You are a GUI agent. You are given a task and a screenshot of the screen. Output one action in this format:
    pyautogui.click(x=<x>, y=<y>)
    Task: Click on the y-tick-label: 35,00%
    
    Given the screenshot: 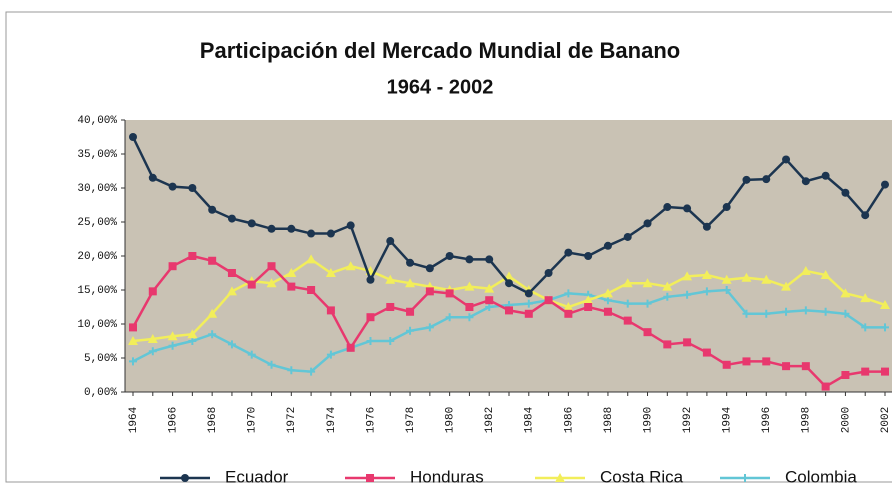 What is the action you would take?
    pyautogui.click(x=97, y=155)
    